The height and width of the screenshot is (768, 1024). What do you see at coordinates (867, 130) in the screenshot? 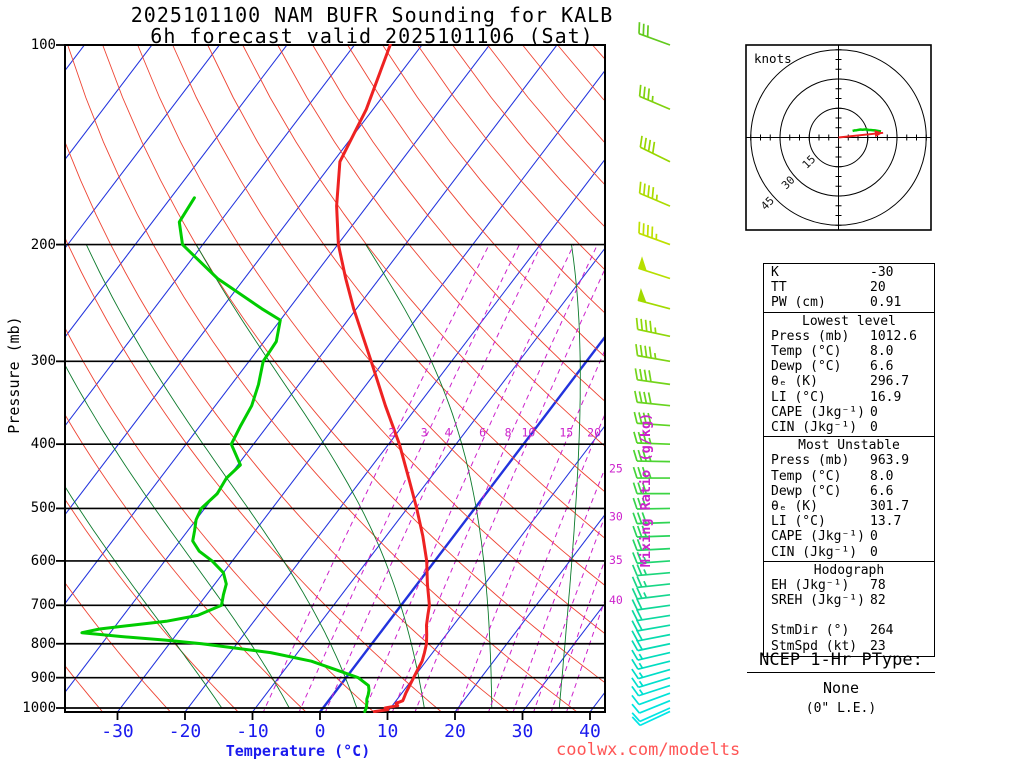
I see `hodograph-trace` at bounding box center [867, 130].